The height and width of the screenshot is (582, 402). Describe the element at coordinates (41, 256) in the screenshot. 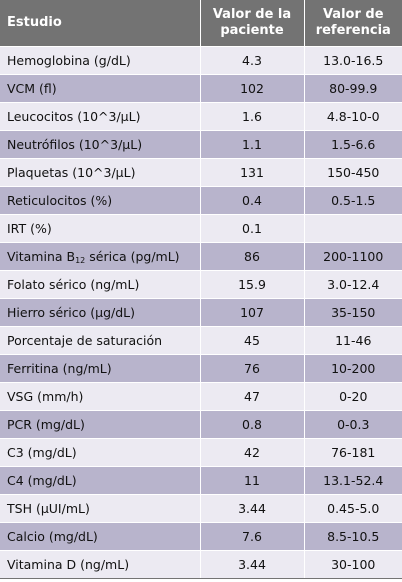

I see `study-name-prefix: Vitamina B` at that location.